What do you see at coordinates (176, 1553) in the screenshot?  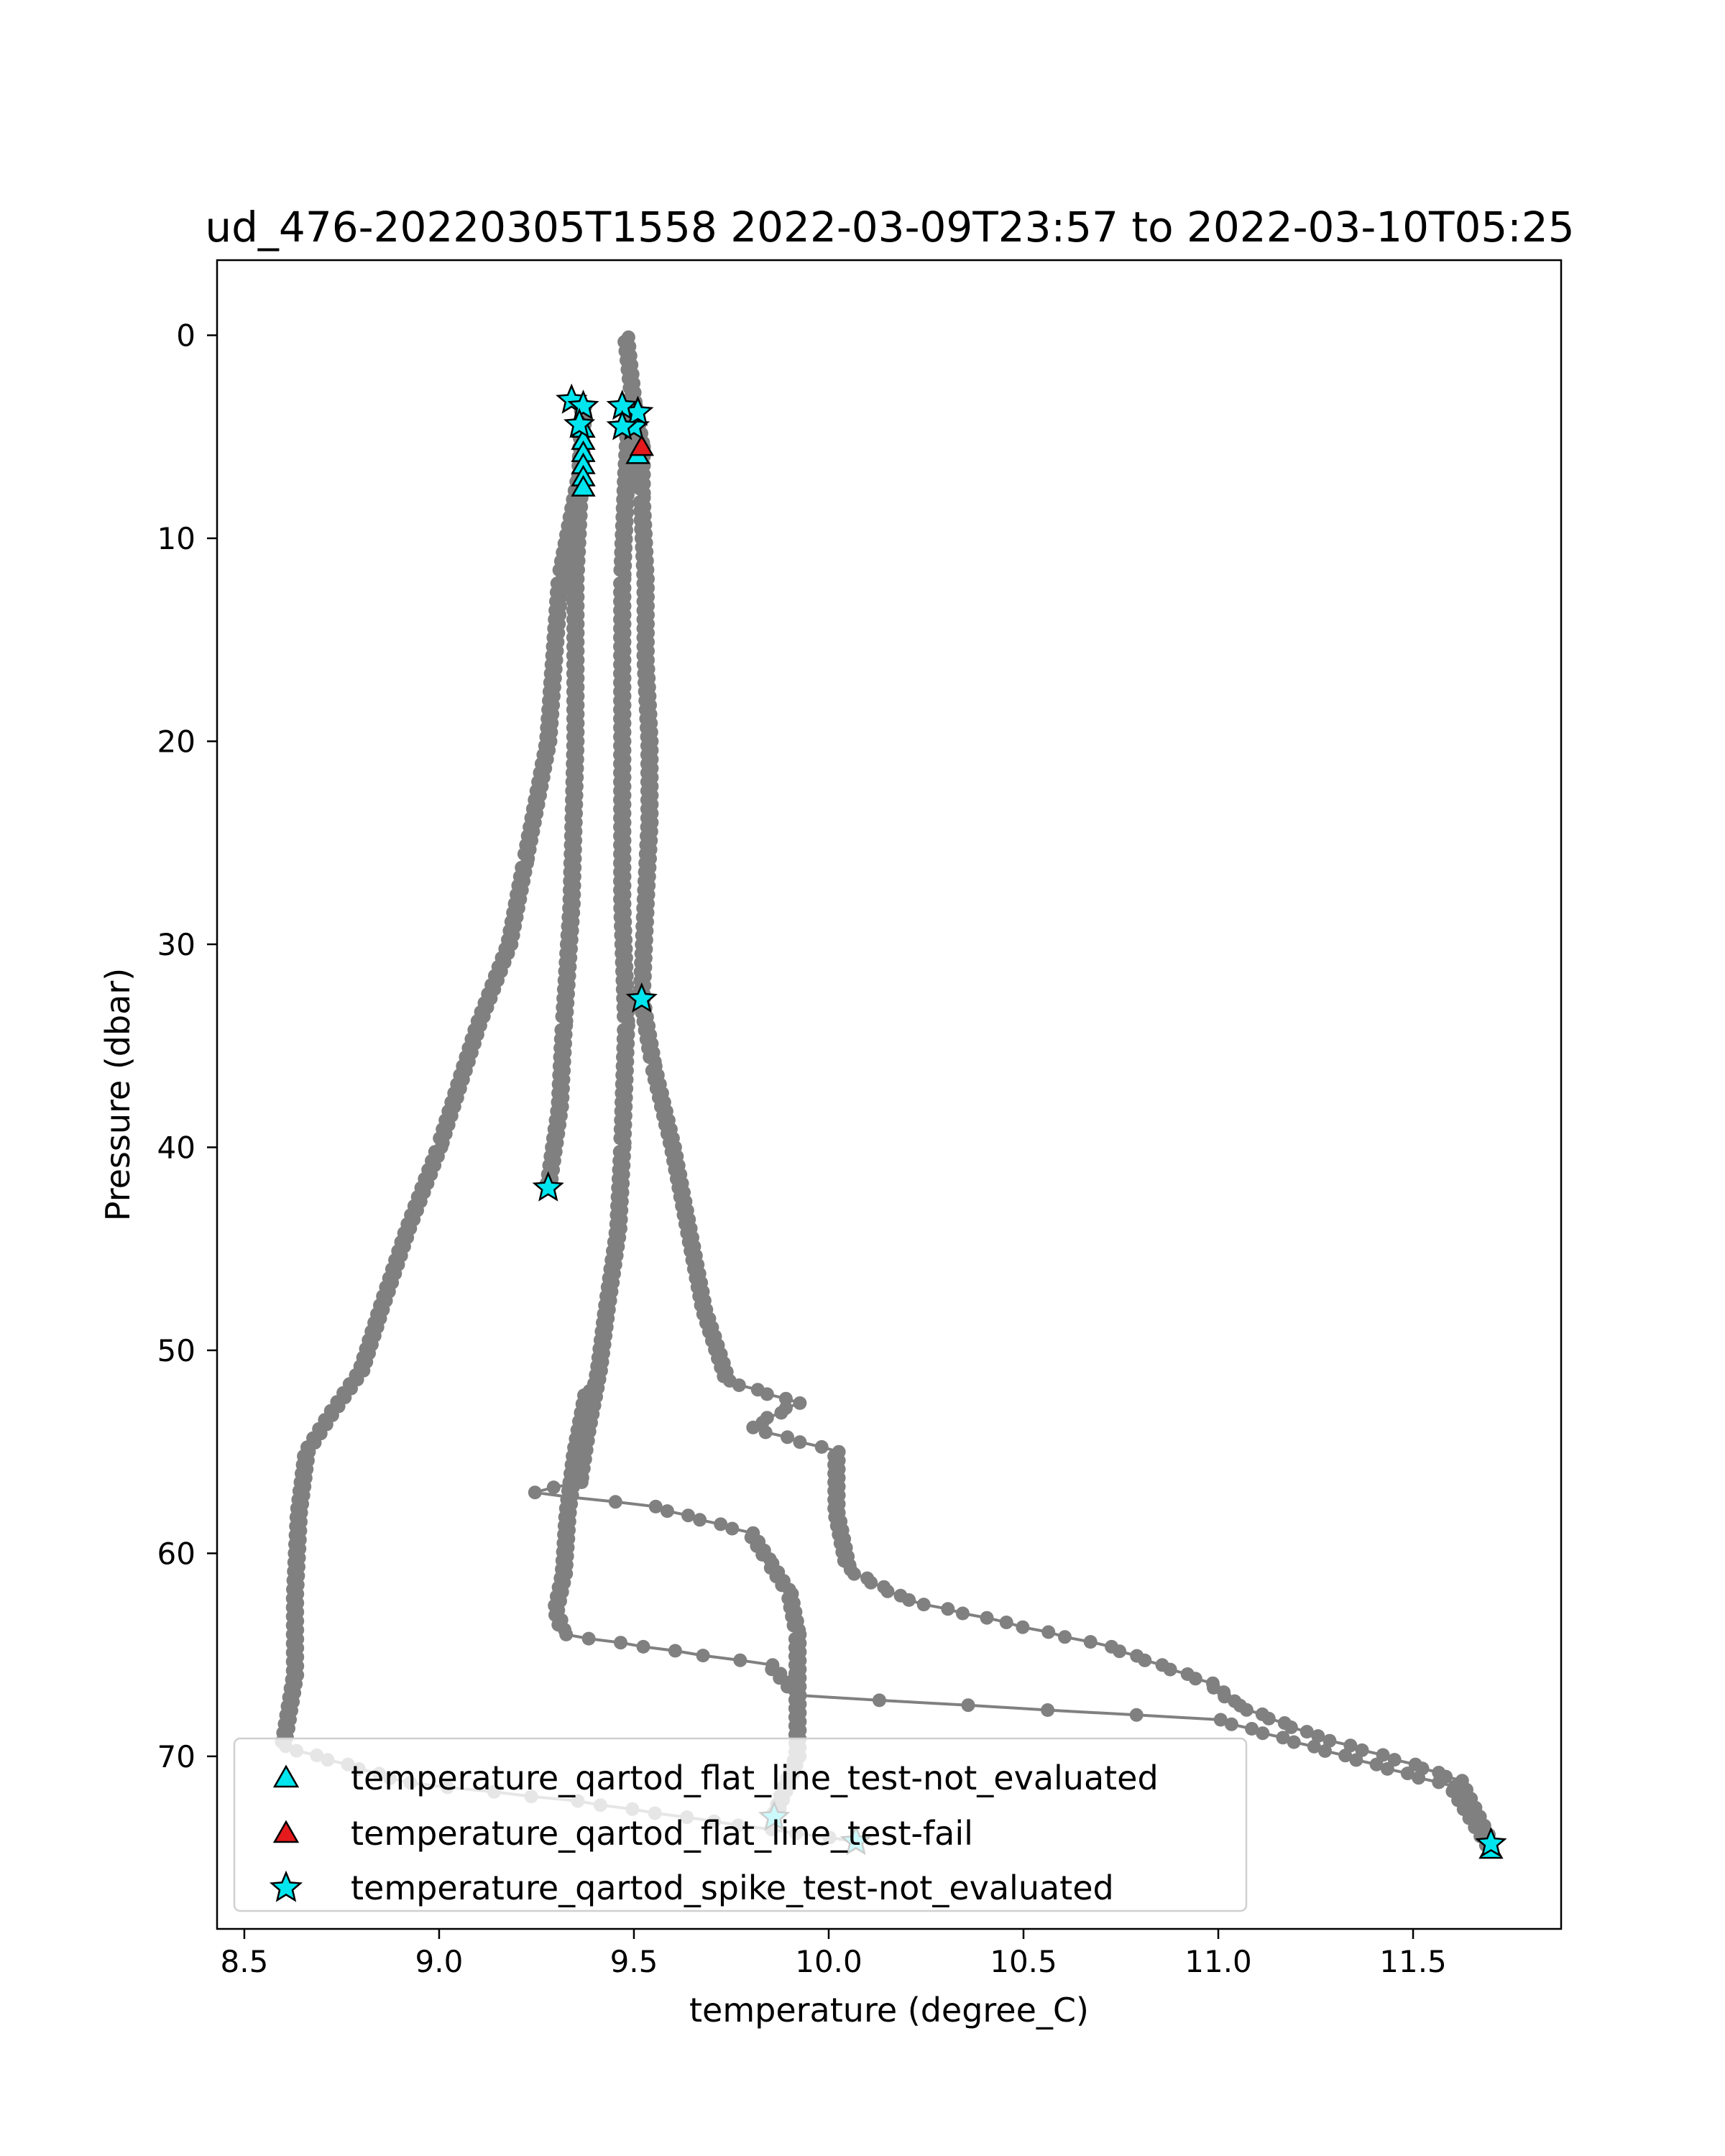 I see `y-tick-label: 60` at bounding box center [176, 1553].